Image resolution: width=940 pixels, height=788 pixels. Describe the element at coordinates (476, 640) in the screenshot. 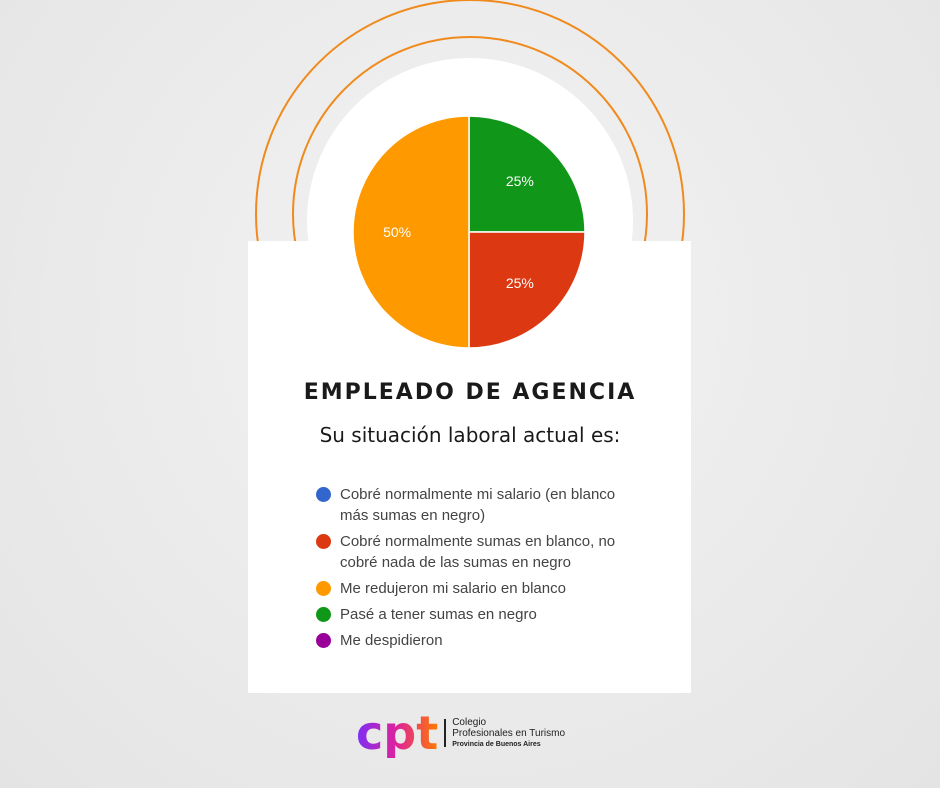

I see `legend-item: Me despidieron` at that location.